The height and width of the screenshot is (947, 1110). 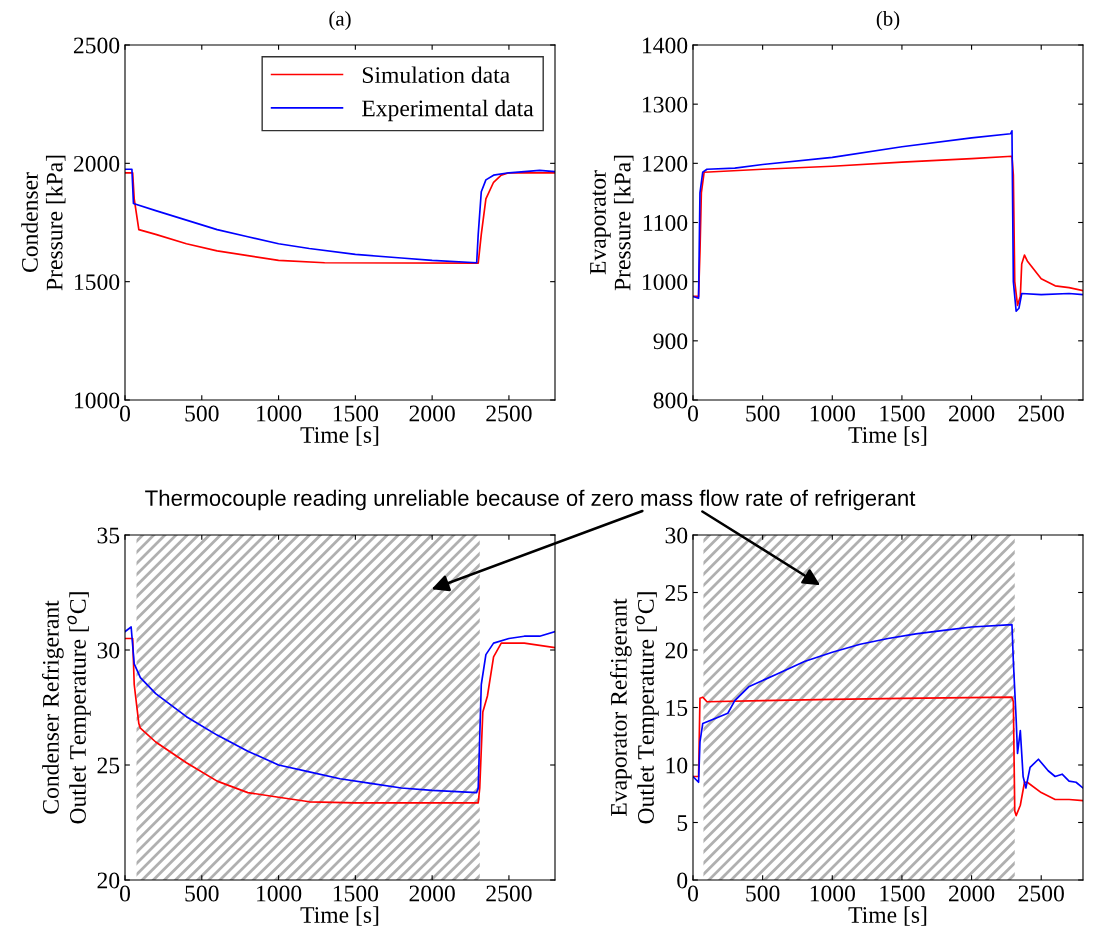 I want to click on y-tick-label: 1300, so click(x=665, y=104).